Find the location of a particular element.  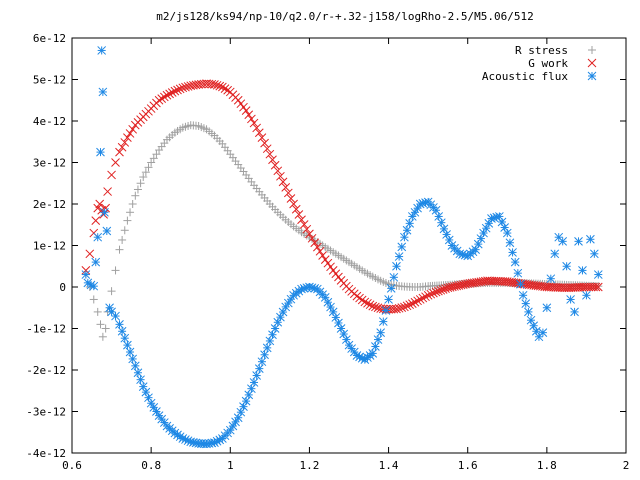

legend-label: G work is located at coordinates (548, 63).